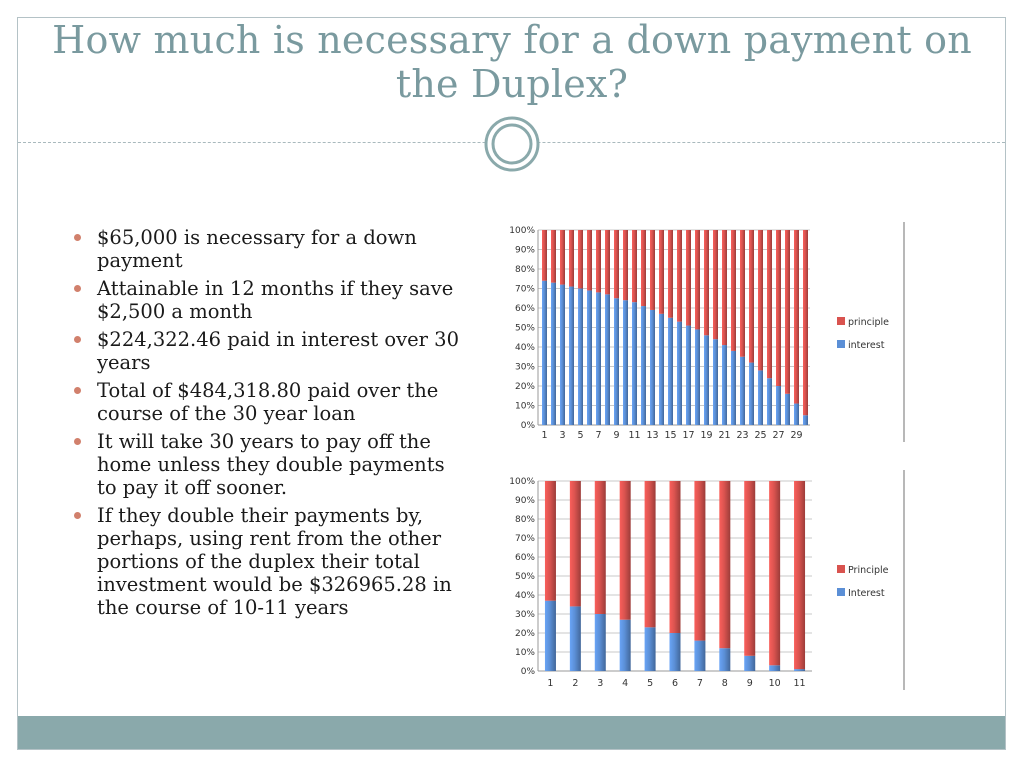 Image resolution: width=1024 pixels, height=768 pixels. What do you see at coordinates (868, 570) in the screenshot?
I see `legend-label-principle: Principle` at bounding box center [868, 570].